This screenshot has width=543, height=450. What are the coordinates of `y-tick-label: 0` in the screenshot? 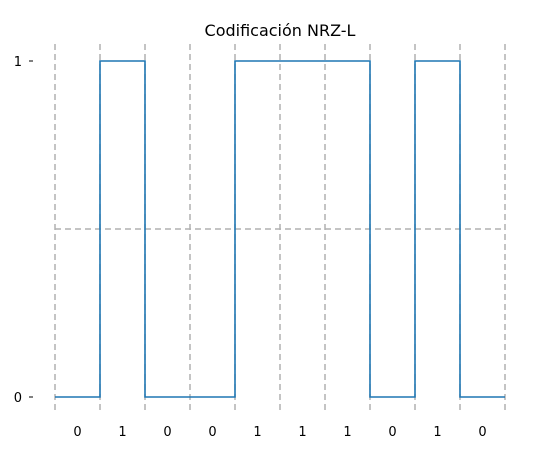 It's located at (18, 398).